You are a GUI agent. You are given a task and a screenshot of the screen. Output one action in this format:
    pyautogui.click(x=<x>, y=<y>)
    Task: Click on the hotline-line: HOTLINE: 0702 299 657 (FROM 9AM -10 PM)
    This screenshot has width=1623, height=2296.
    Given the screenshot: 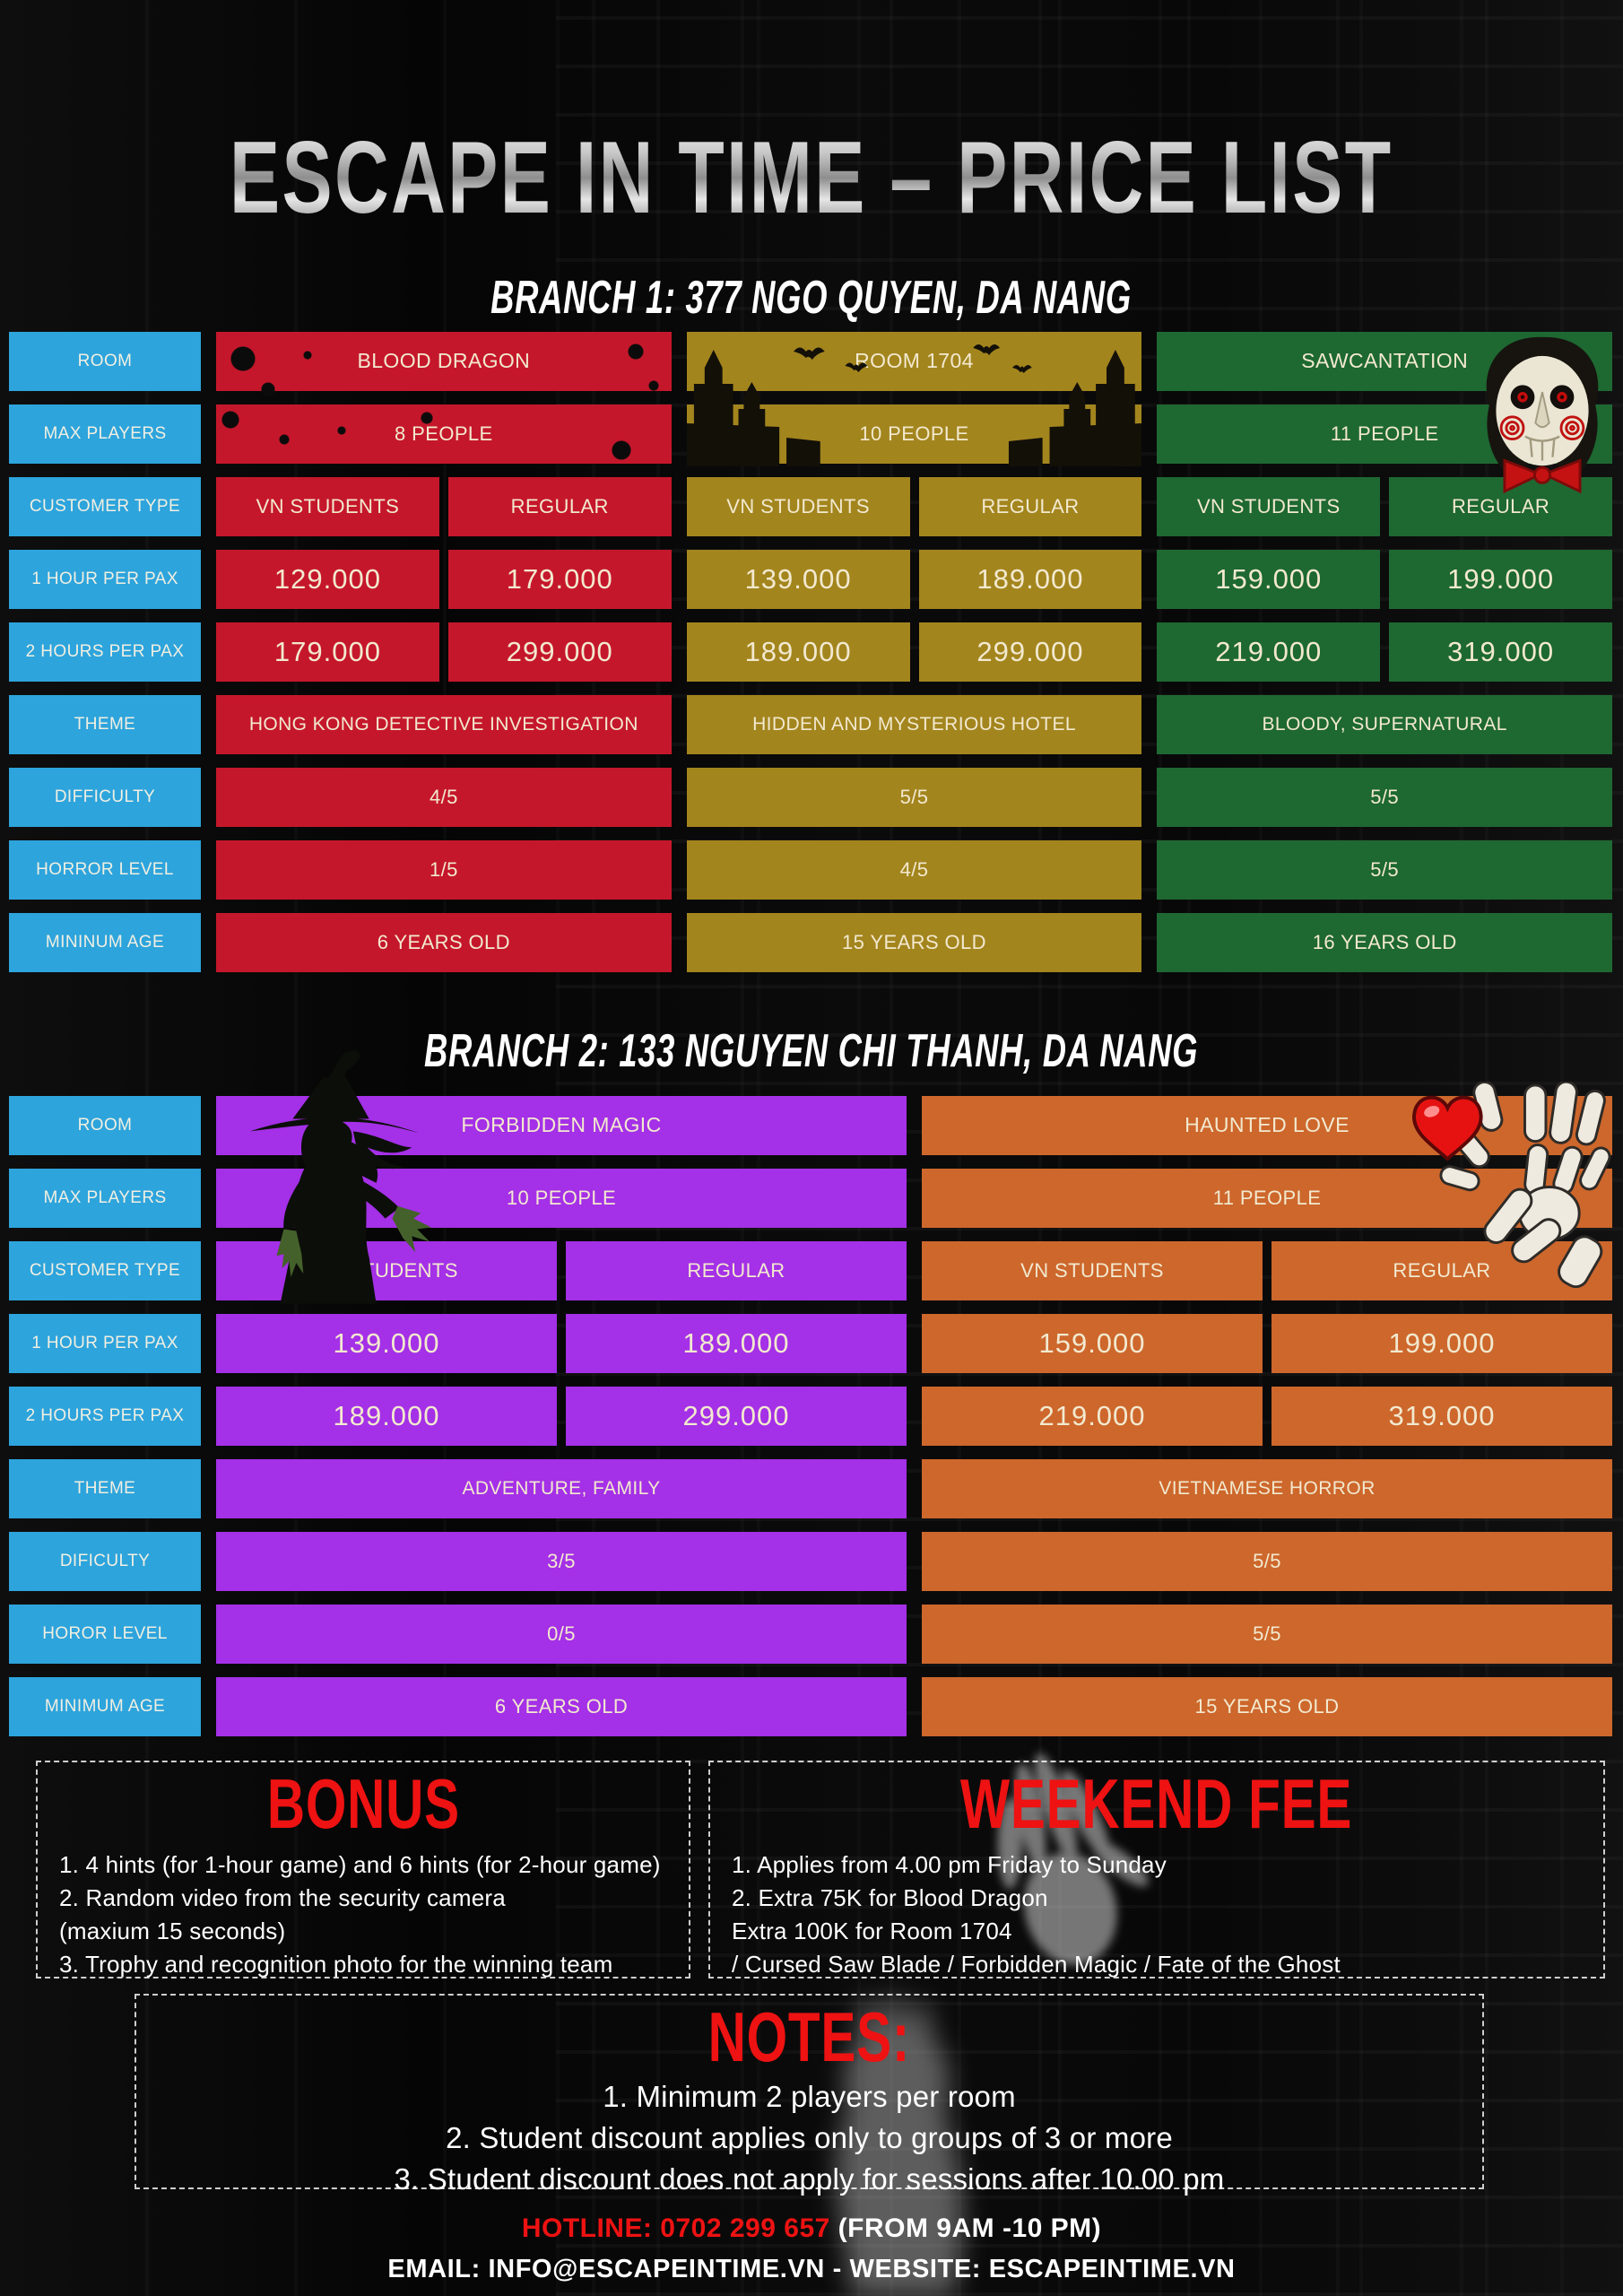 What is the action you would take?
    pyautogui.click(x=811, y=2228)
    